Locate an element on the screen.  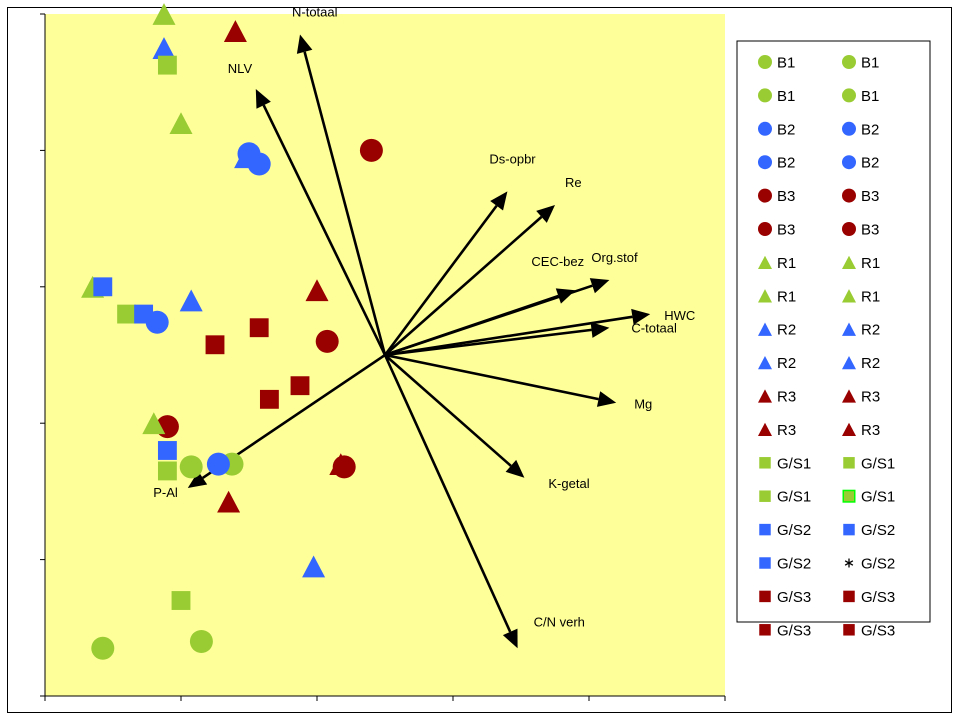
vector-label: CEC-bez is located at coordinates (557, 261).